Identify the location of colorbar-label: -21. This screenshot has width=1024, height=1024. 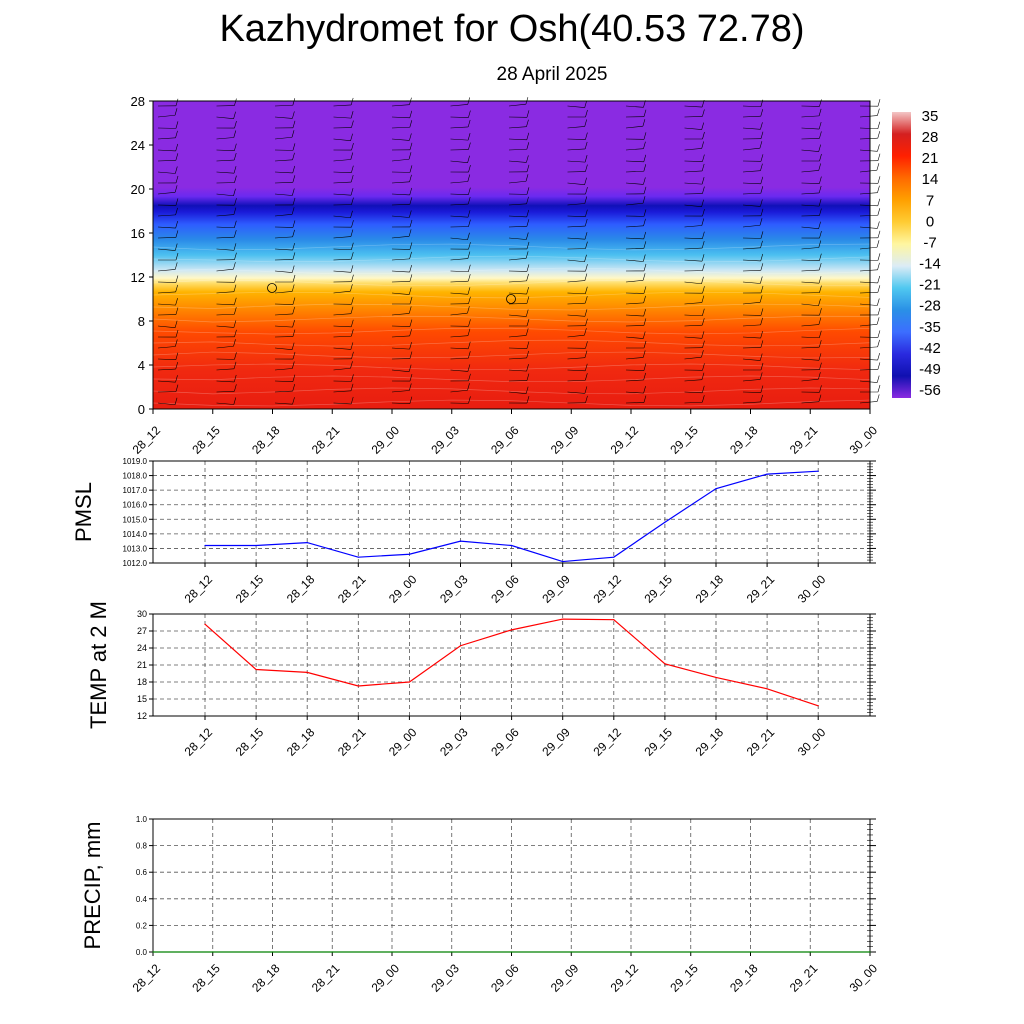
(930, 285).